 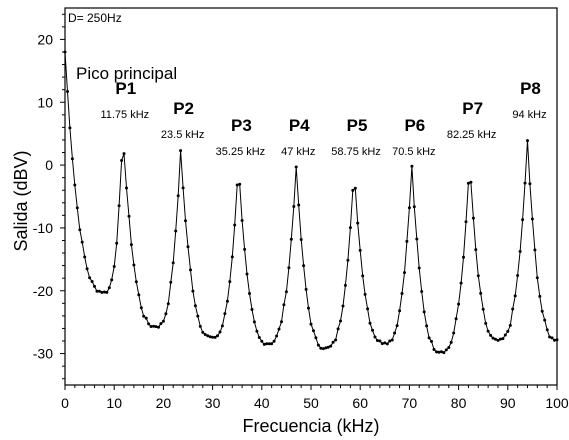 What do you see at coordinates (508, 403) in the screenshot?
I see `x-tick-label: 90` at bounding box center [508, 403].